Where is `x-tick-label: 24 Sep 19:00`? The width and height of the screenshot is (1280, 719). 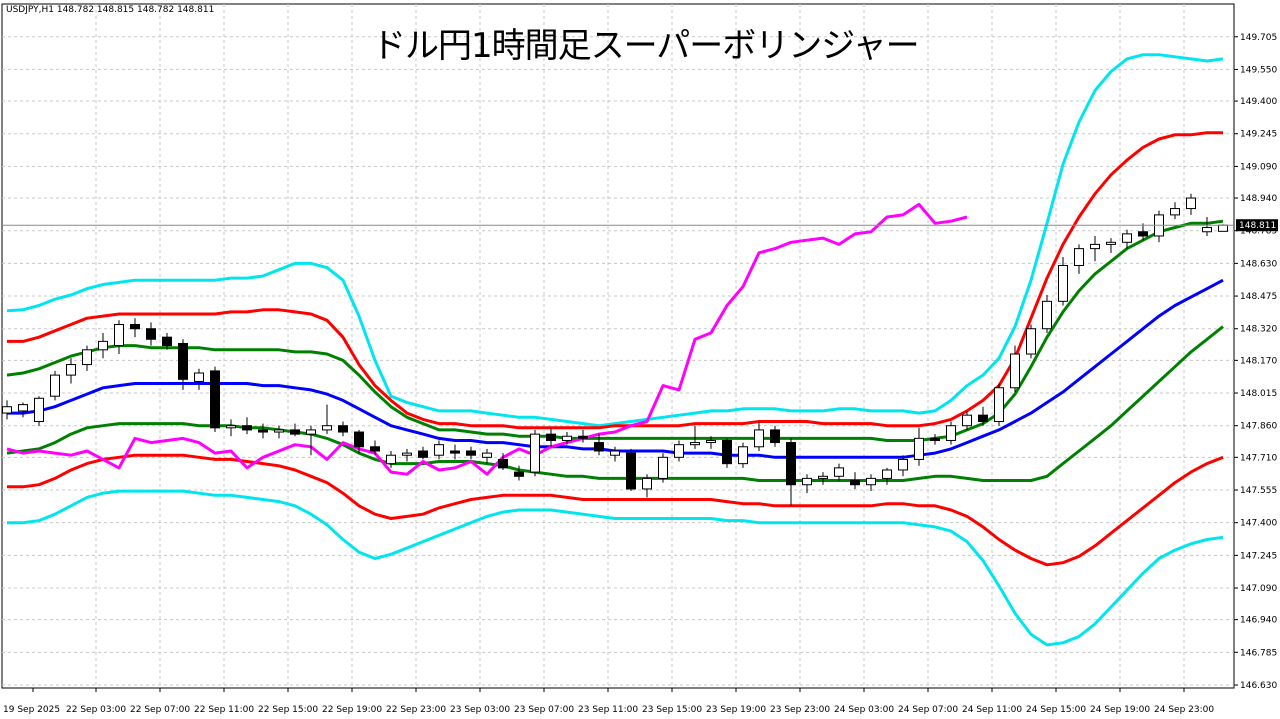 x-tick-label: 24 Sep 19:00 is located at coordinates (1120, 710).